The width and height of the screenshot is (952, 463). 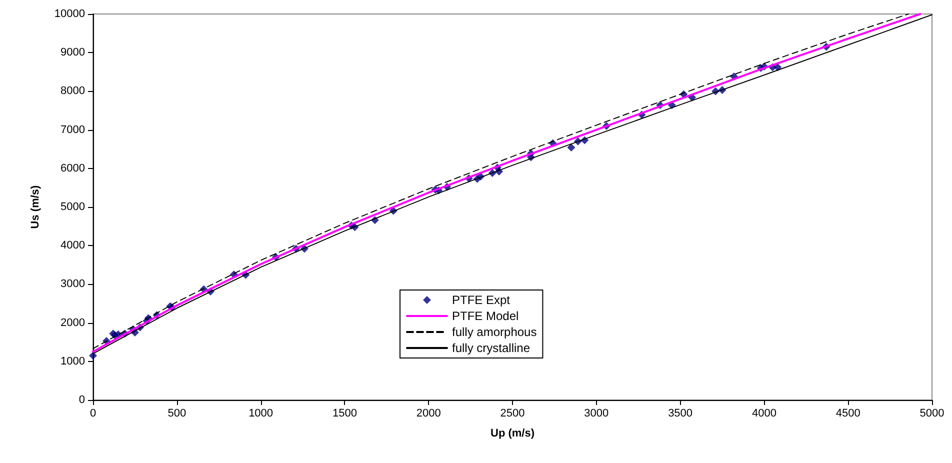 I want to click on y-tick-label: 8000, so click(x=72, y=91).